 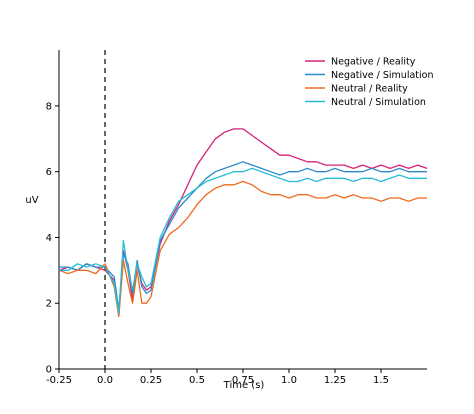 I want to click on x-axis-label: Time (s), so click(x=244, y=385).